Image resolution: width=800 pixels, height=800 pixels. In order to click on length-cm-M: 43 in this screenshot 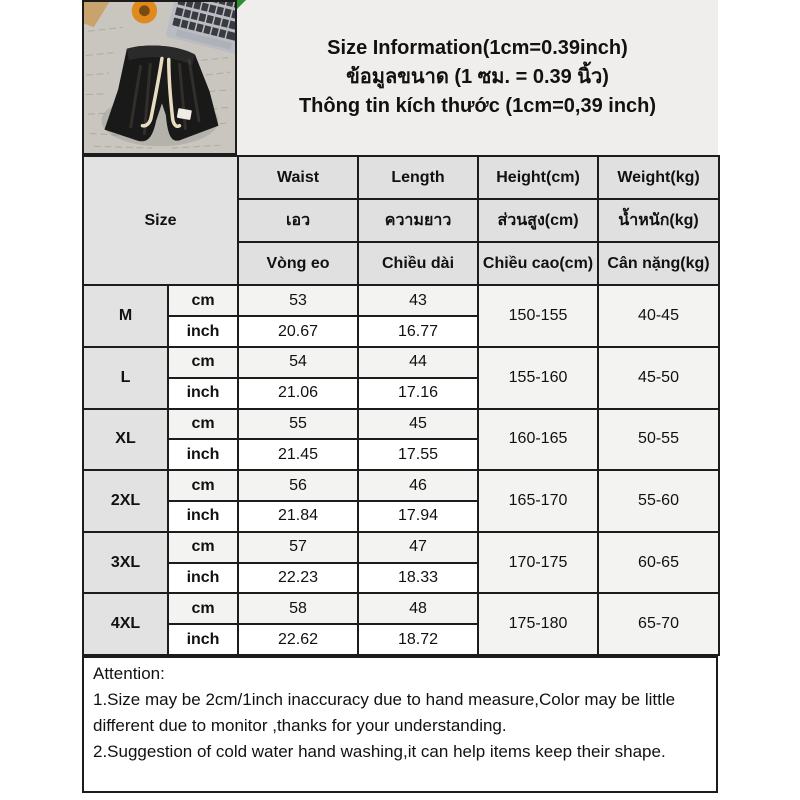, I will do `click(418, 301)`.